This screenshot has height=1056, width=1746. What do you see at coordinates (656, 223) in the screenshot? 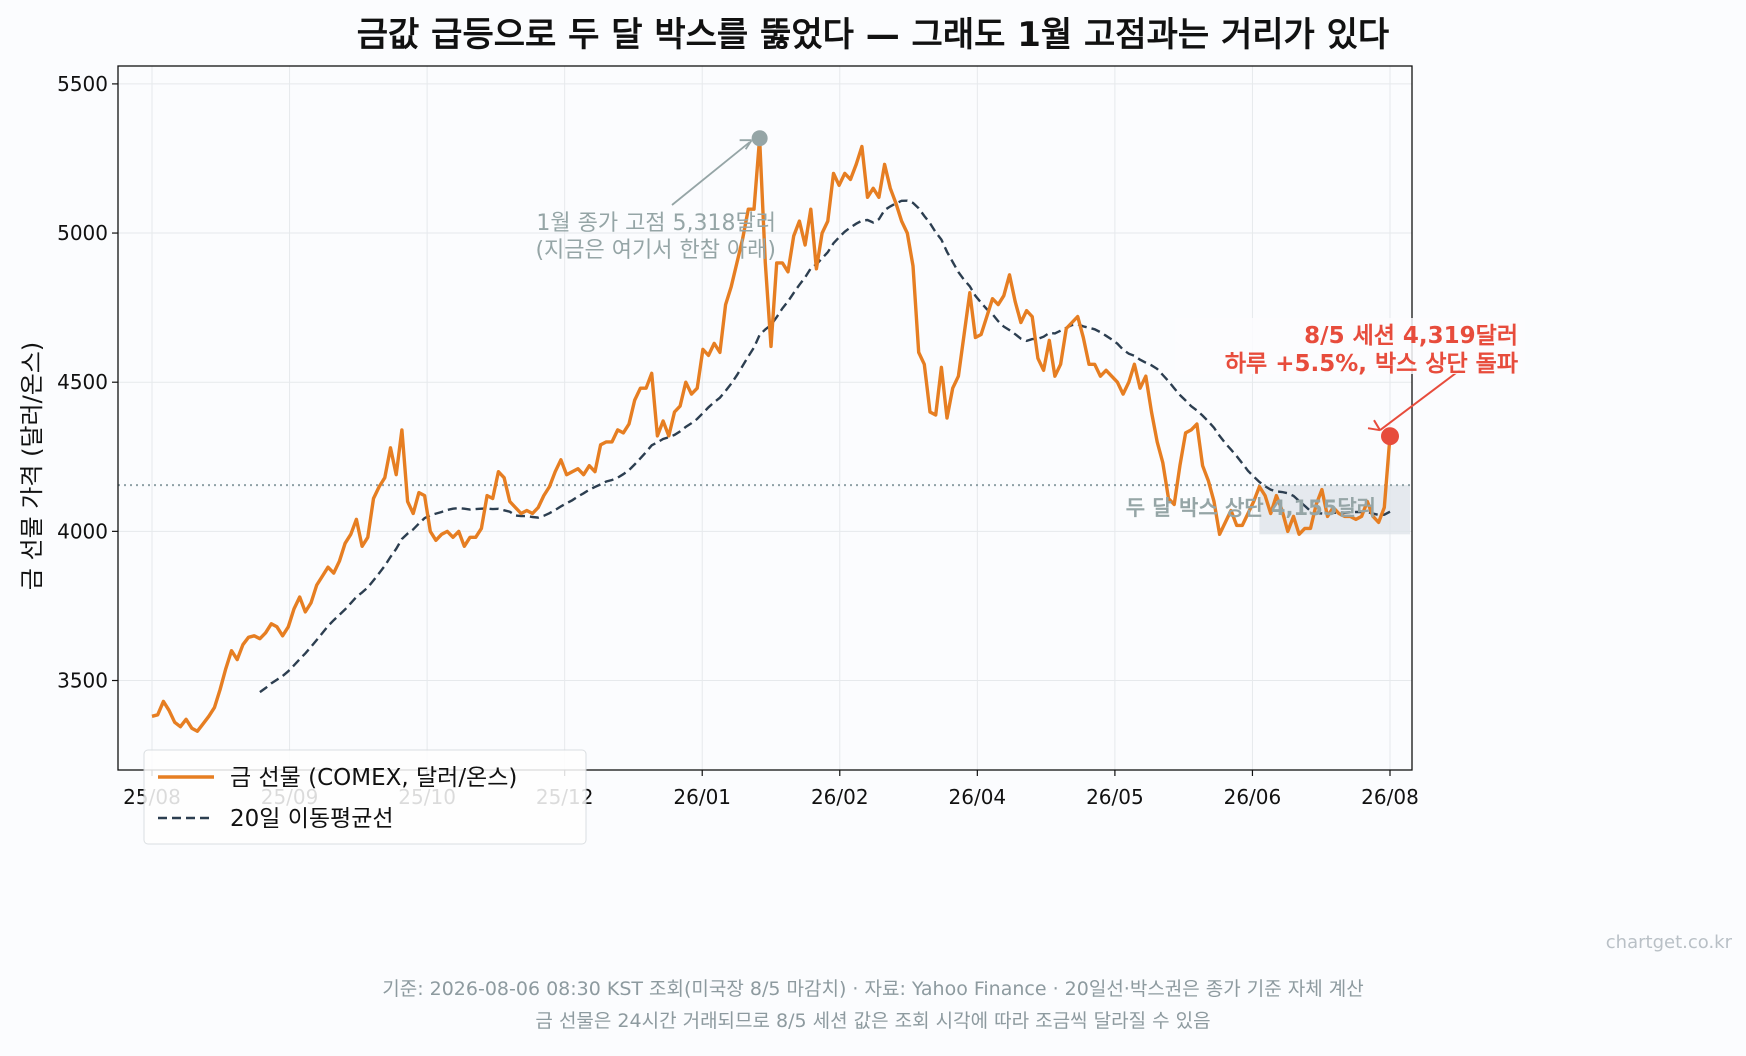
I see `peak-annotation-text: 1월 종가 고점 5,318달러` at bounding box center [656, 223].